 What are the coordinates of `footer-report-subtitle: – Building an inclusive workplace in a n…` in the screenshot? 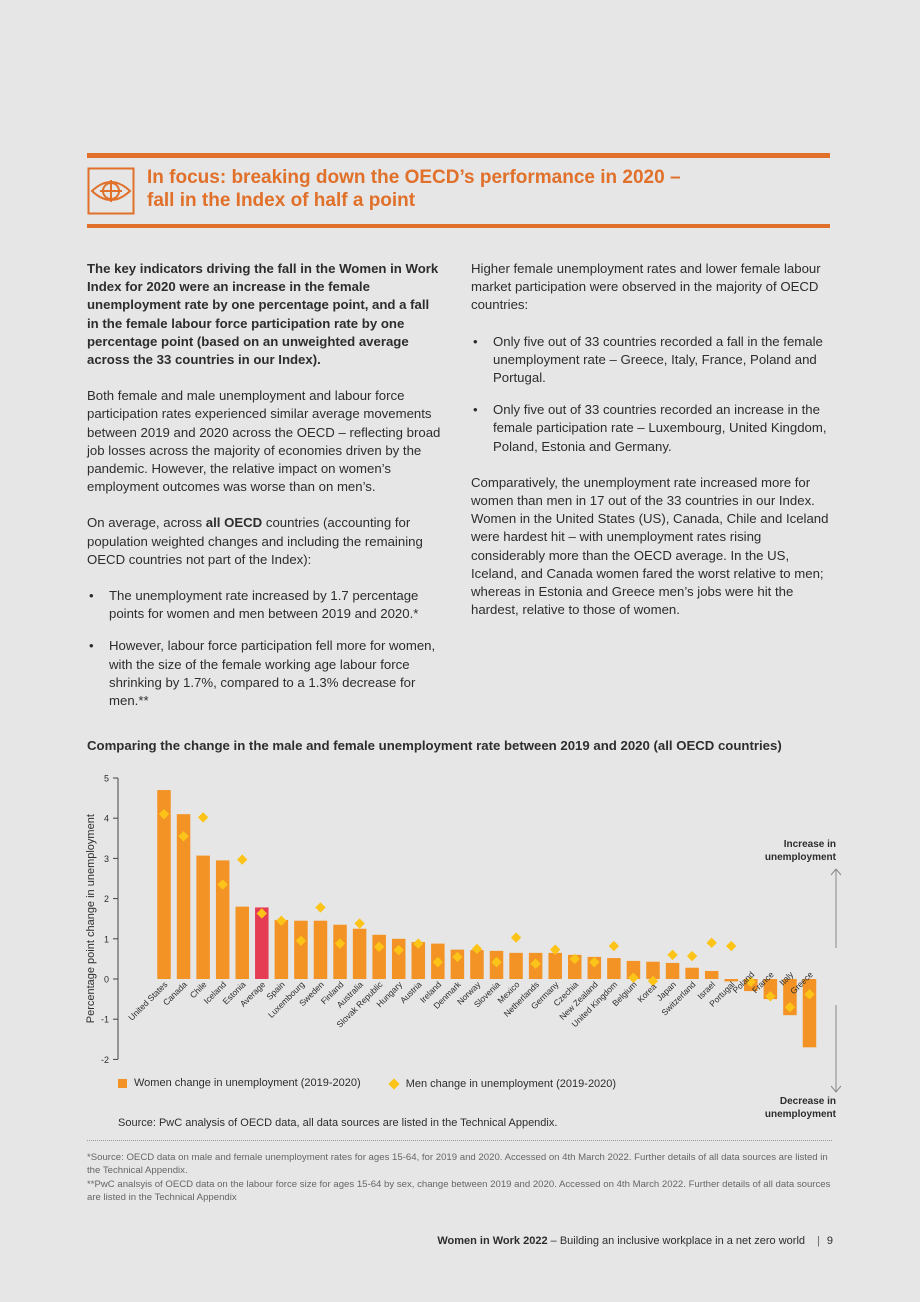 It's located at (676, 1241).